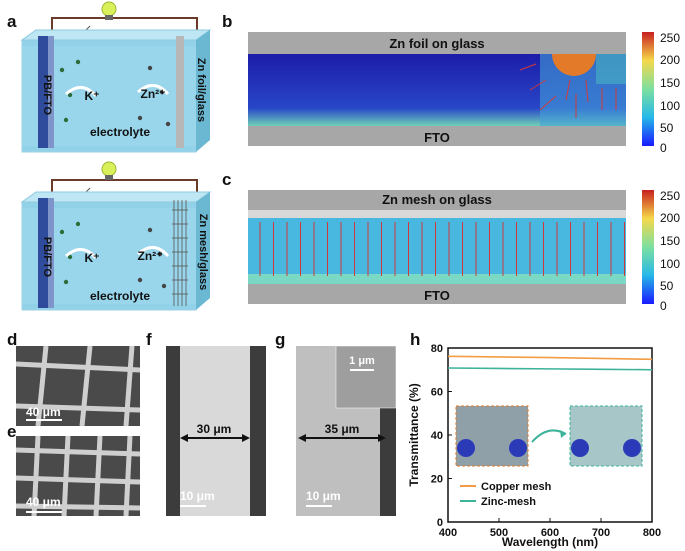  What do you see at coordinates (550, 542) in the screenshot?
I see `x-axis-label: Wavelength (nm)` at bounding box center [550, 542].